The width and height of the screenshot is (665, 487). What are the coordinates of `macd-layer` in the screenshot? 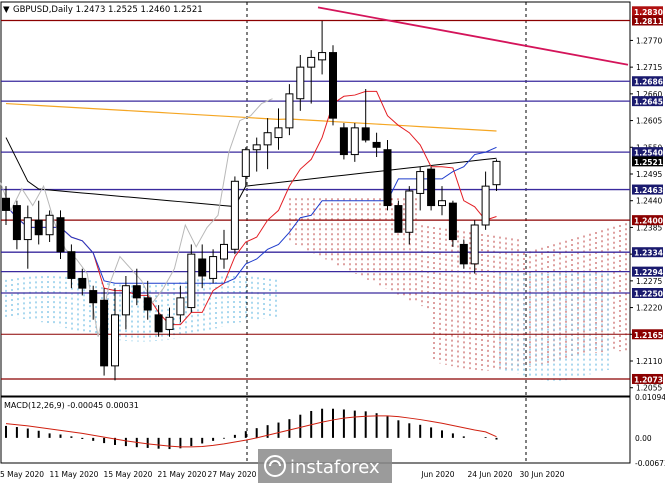 It's located at (251, 429).